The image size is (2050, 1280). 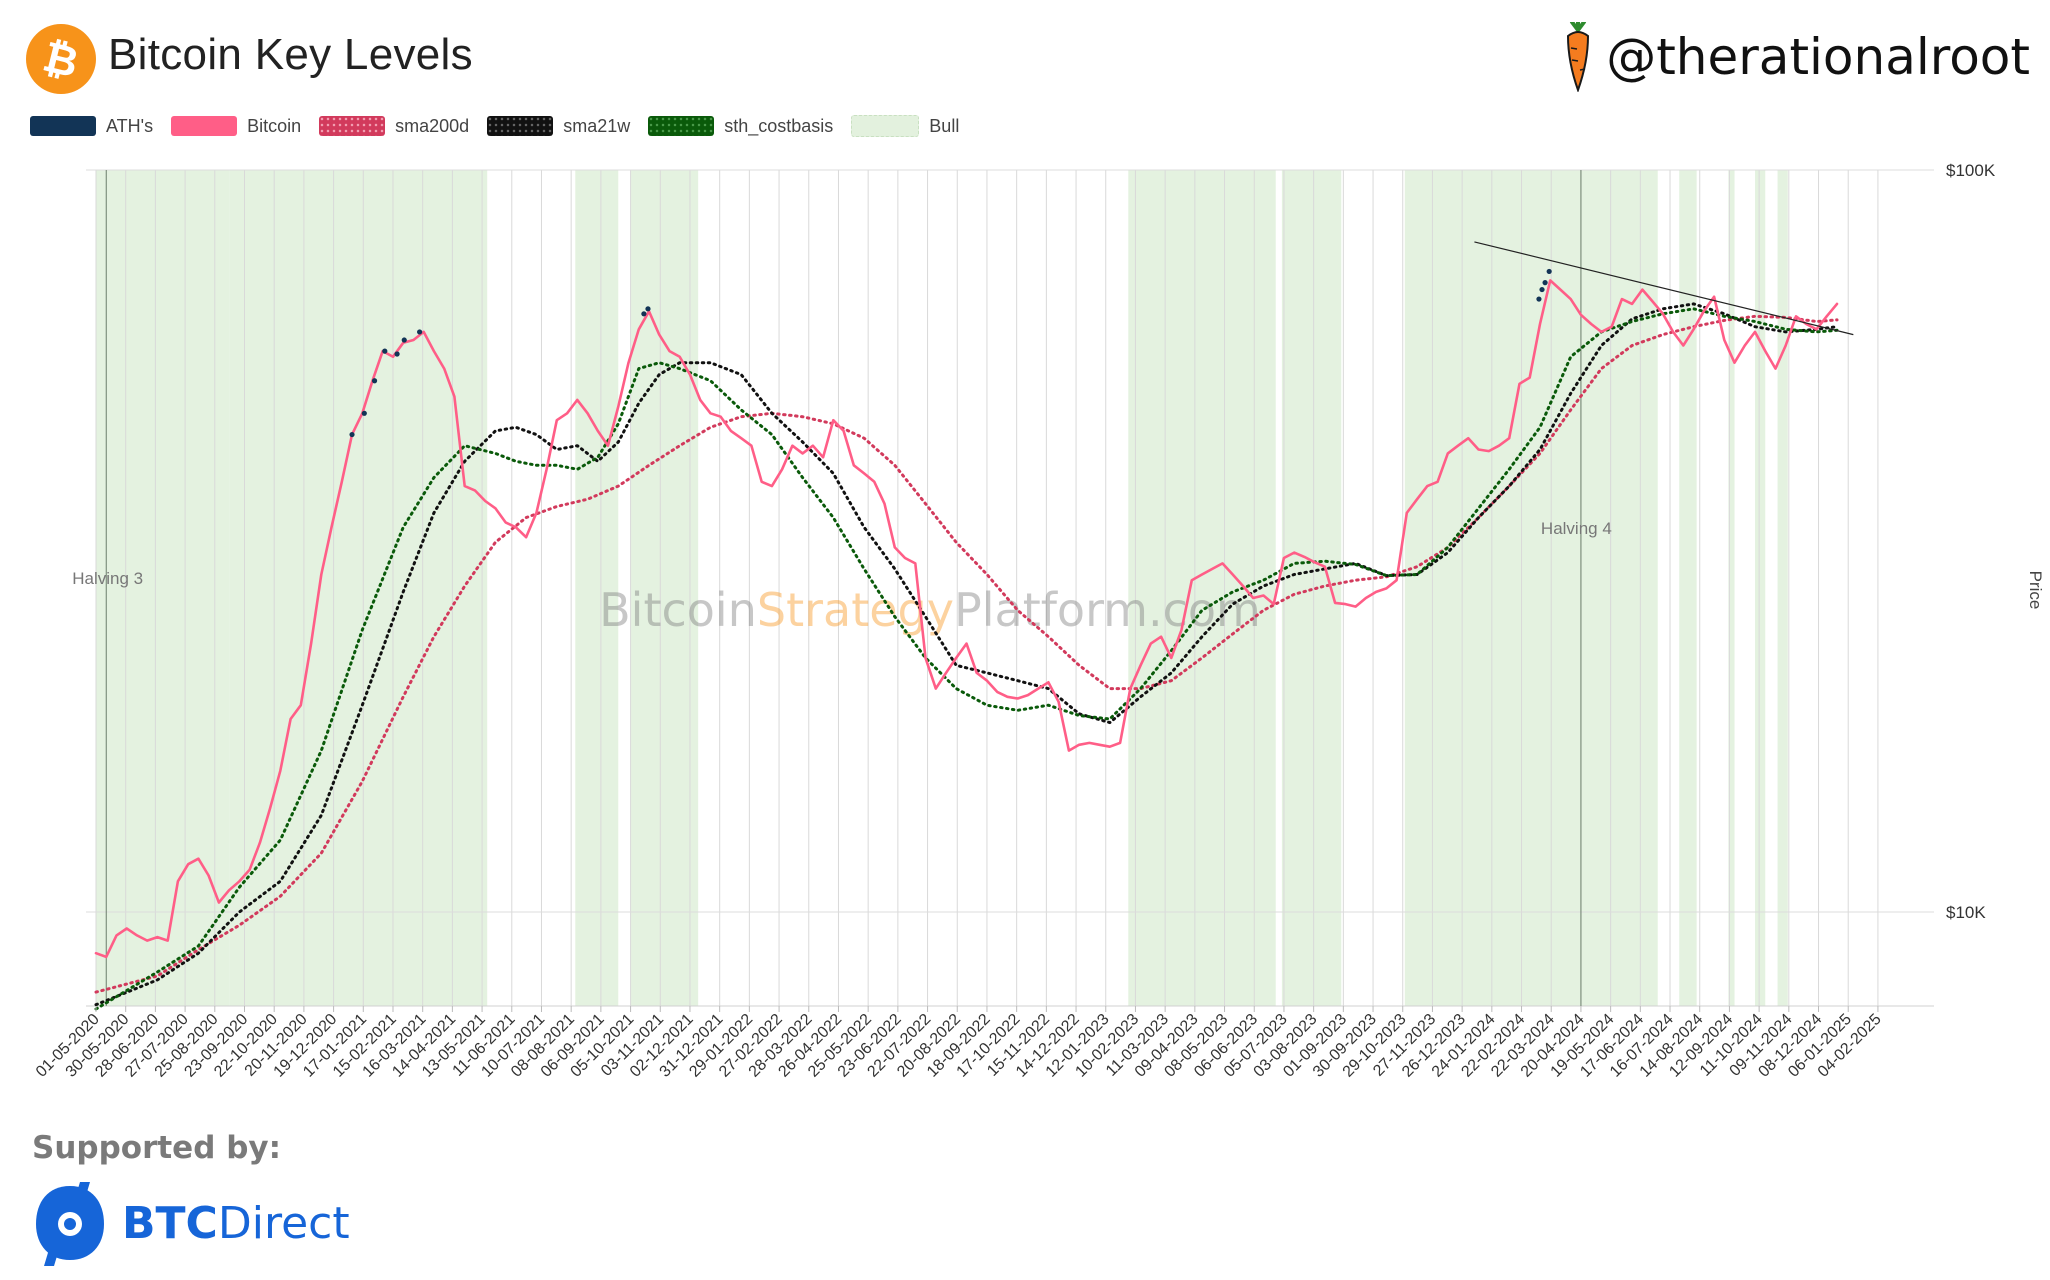 What do you see at coordinates (236, 1223) in the screenshot?
I see `sponsor-name: BTCDirect` at bounding box center [236, 1223].